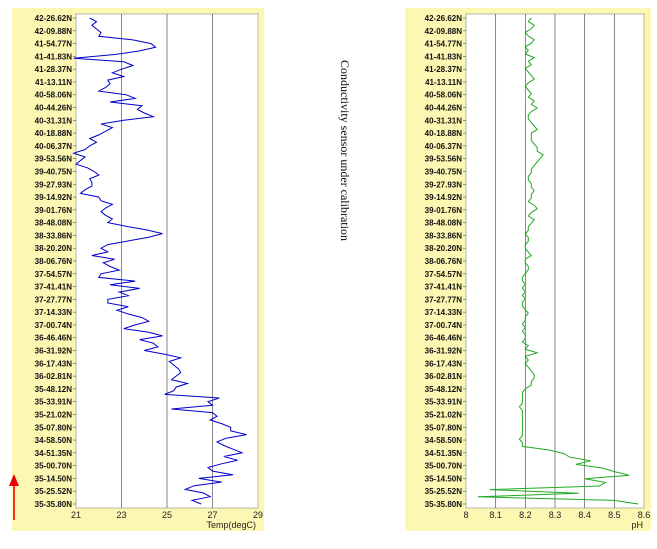 The height and width of the screenshot is (549, 657). I want to click on red-up-arrow-icon, so click(14, 497).